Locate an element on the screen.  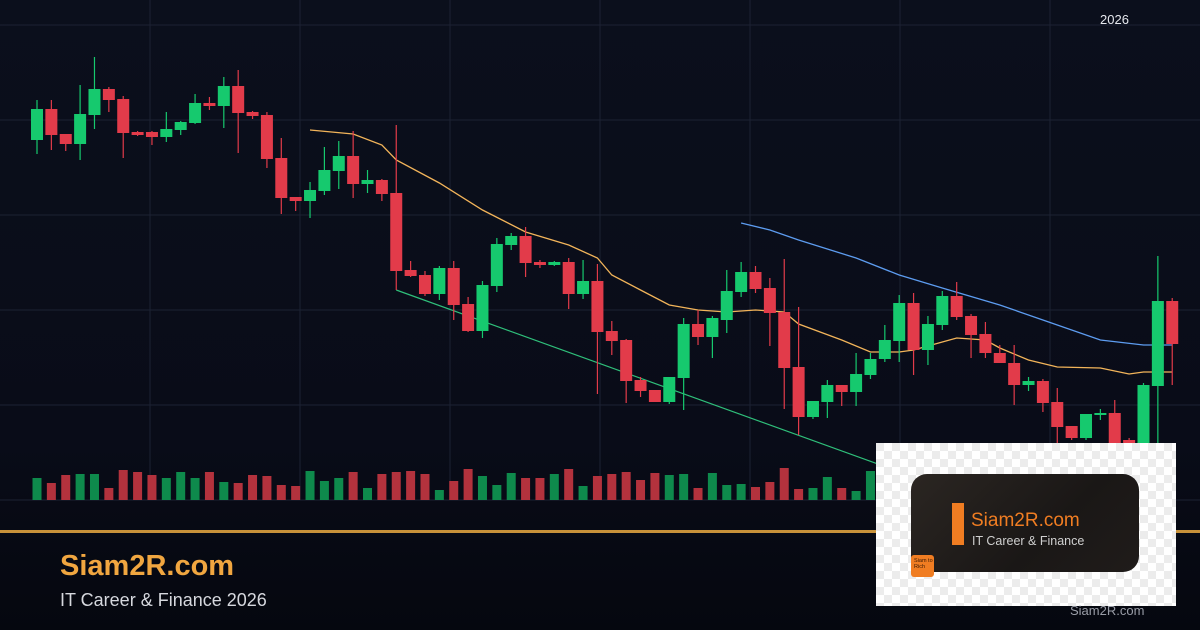
logo-title: Siam2R.com is located at coordinates (1025, 520).